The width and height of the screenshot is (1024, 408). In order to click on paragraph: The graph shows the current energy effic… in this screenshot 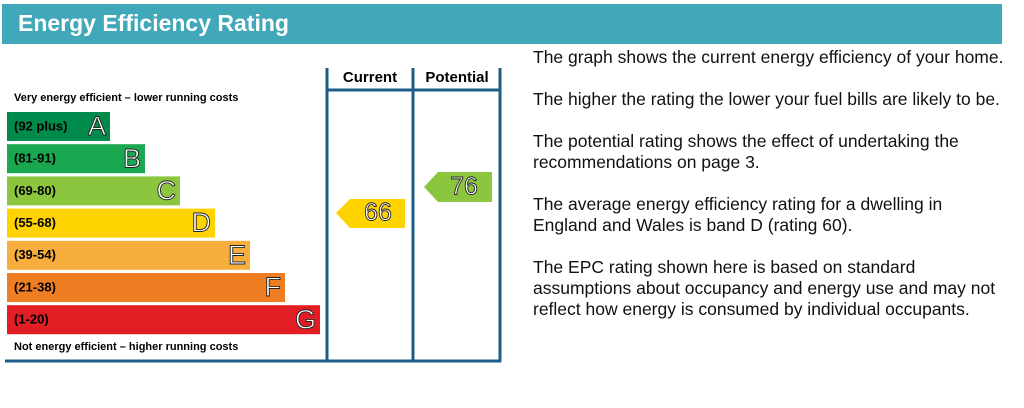, I will do `click(768, 57)`.